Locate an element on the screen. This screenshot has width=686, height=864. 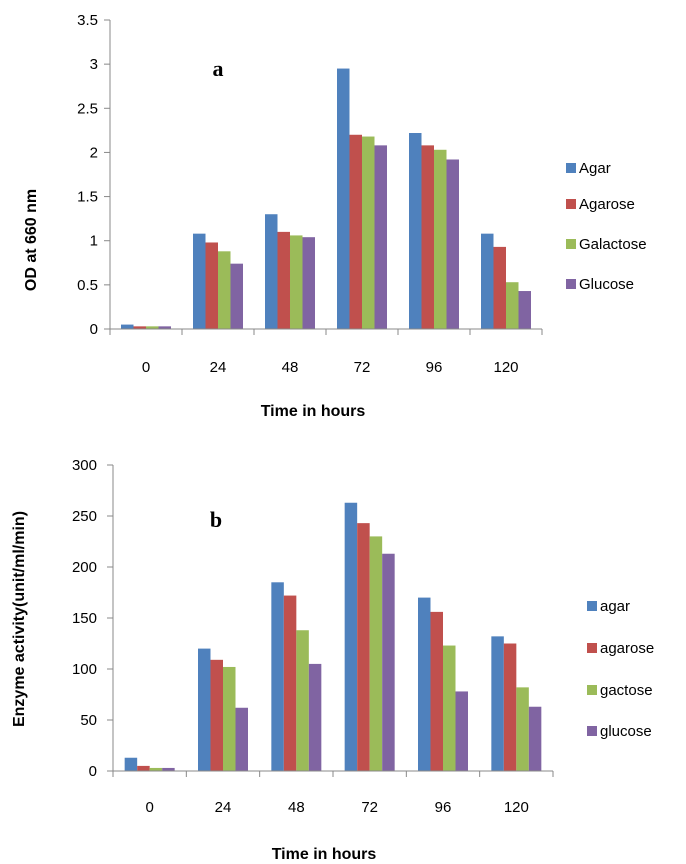
legend-label: agar is located at coordinates (615, 606).